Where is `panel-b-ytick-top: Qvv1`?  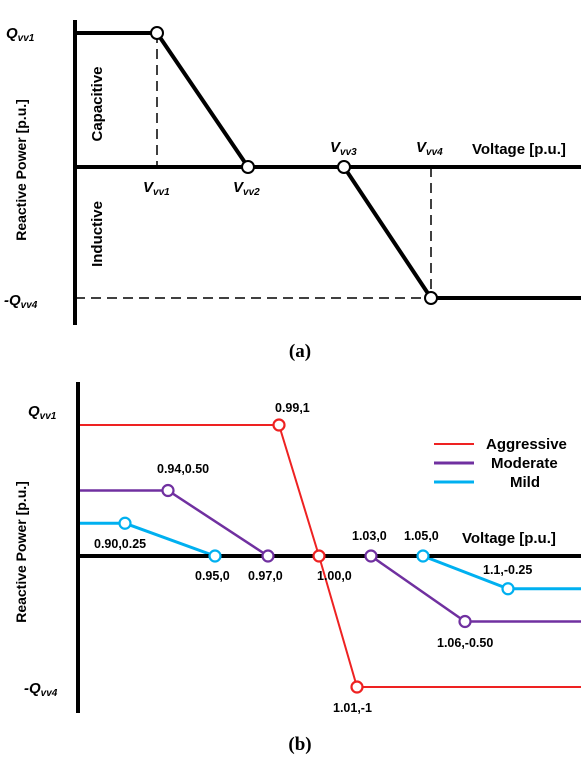 panel-b-ytick-top: Qvv1 is located at coordinates (42, 412).